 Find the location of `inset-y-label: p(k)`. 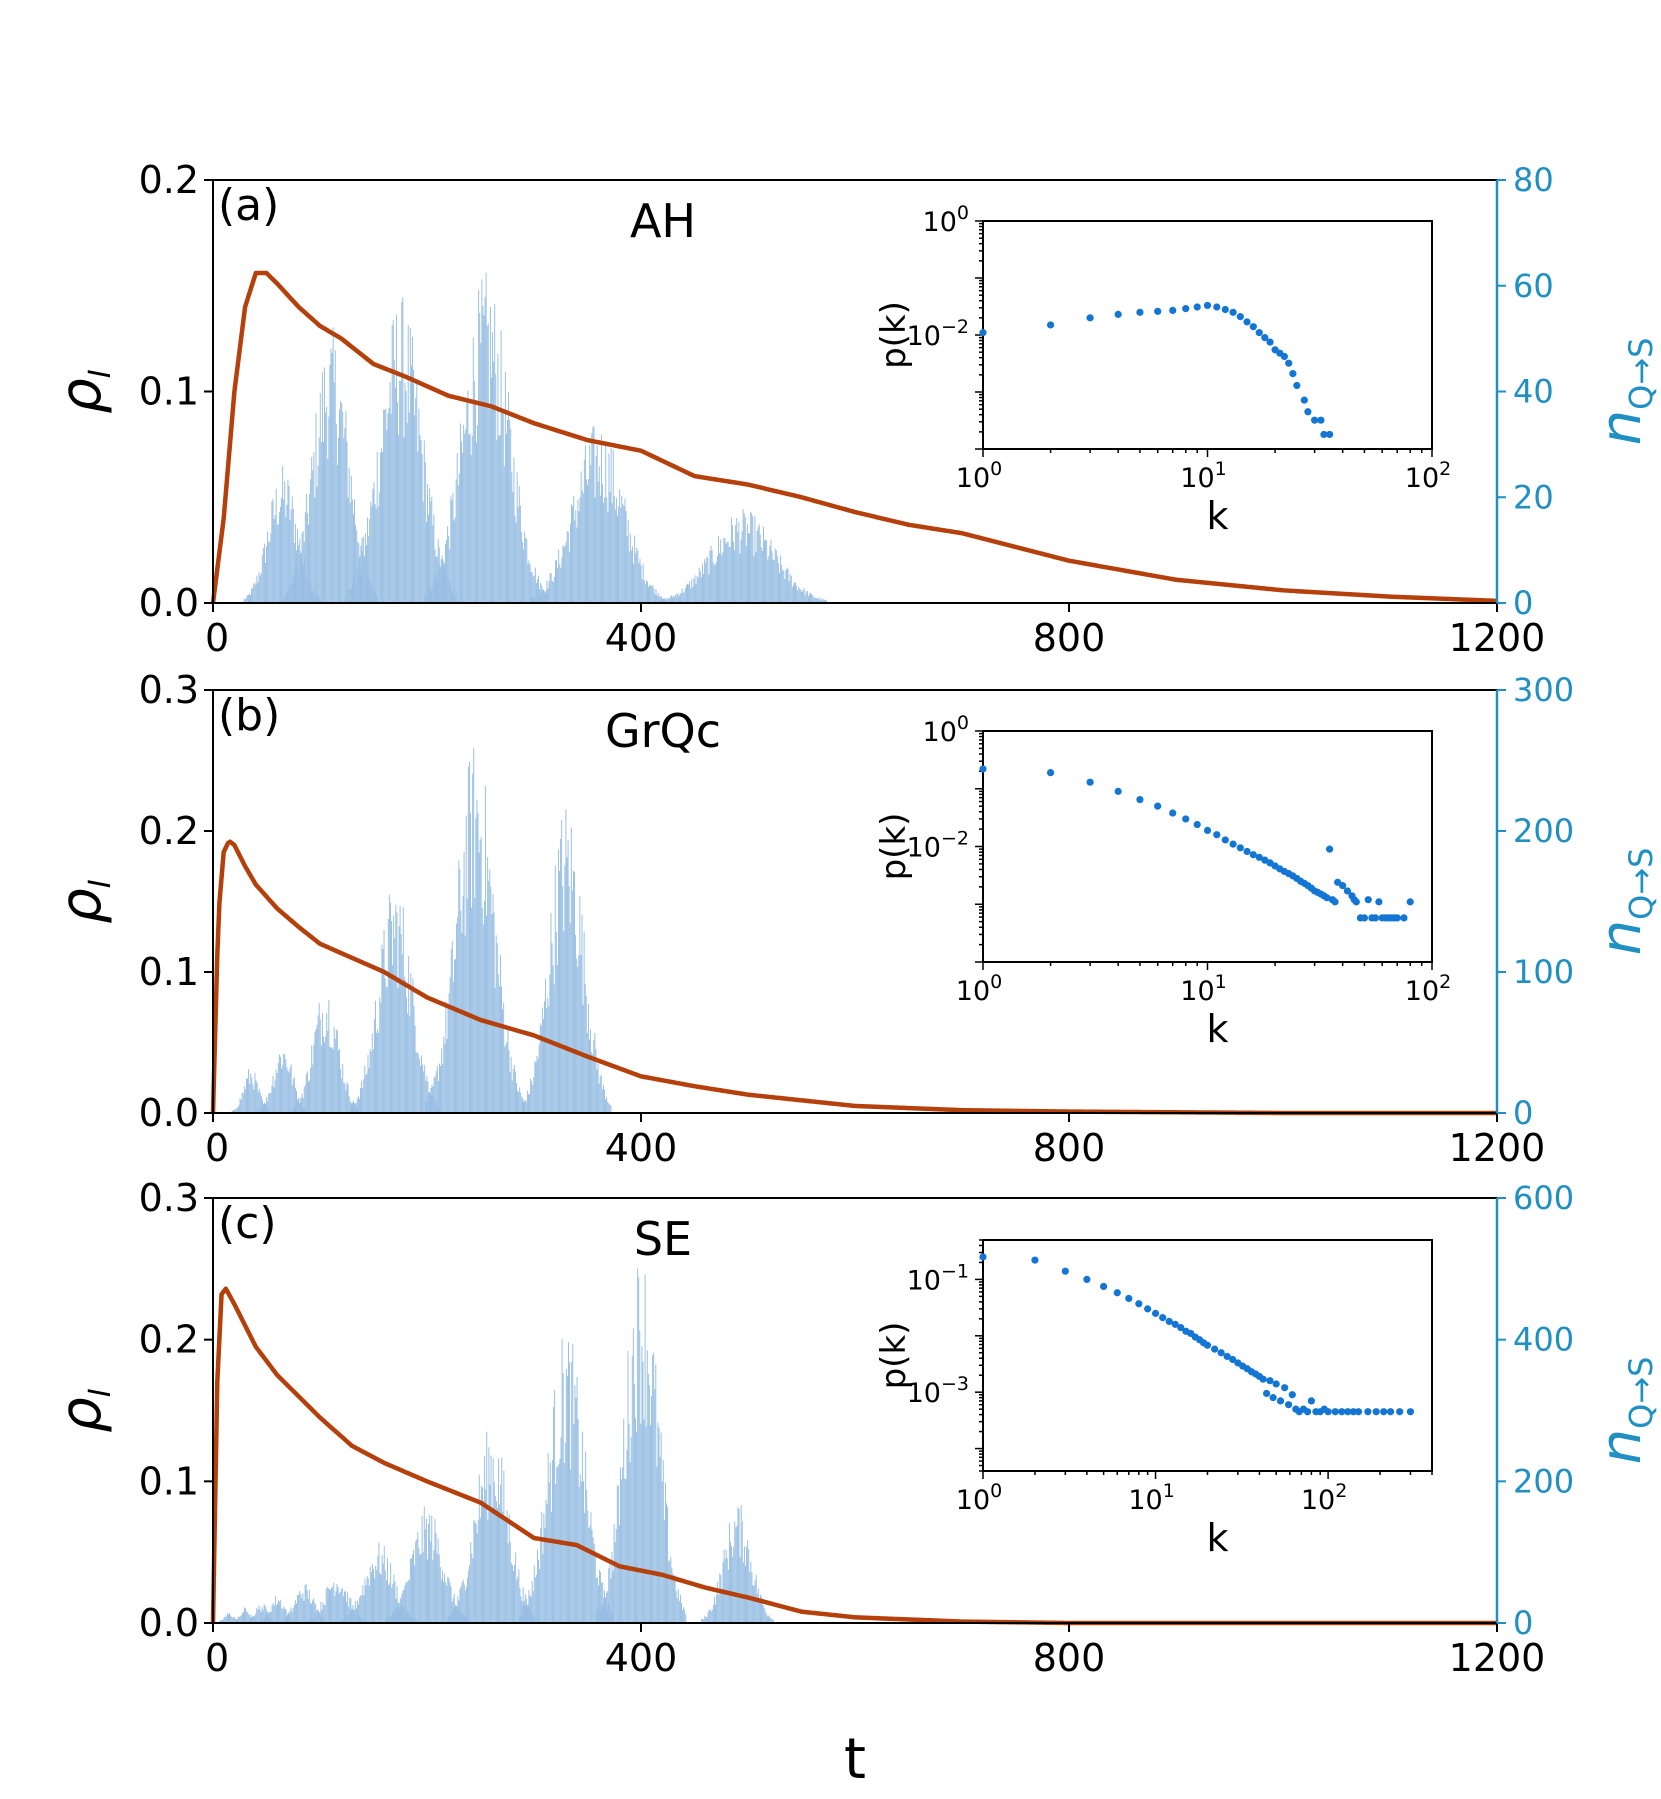

inset-y-label: p(k) is located at coordinates (894, 847).